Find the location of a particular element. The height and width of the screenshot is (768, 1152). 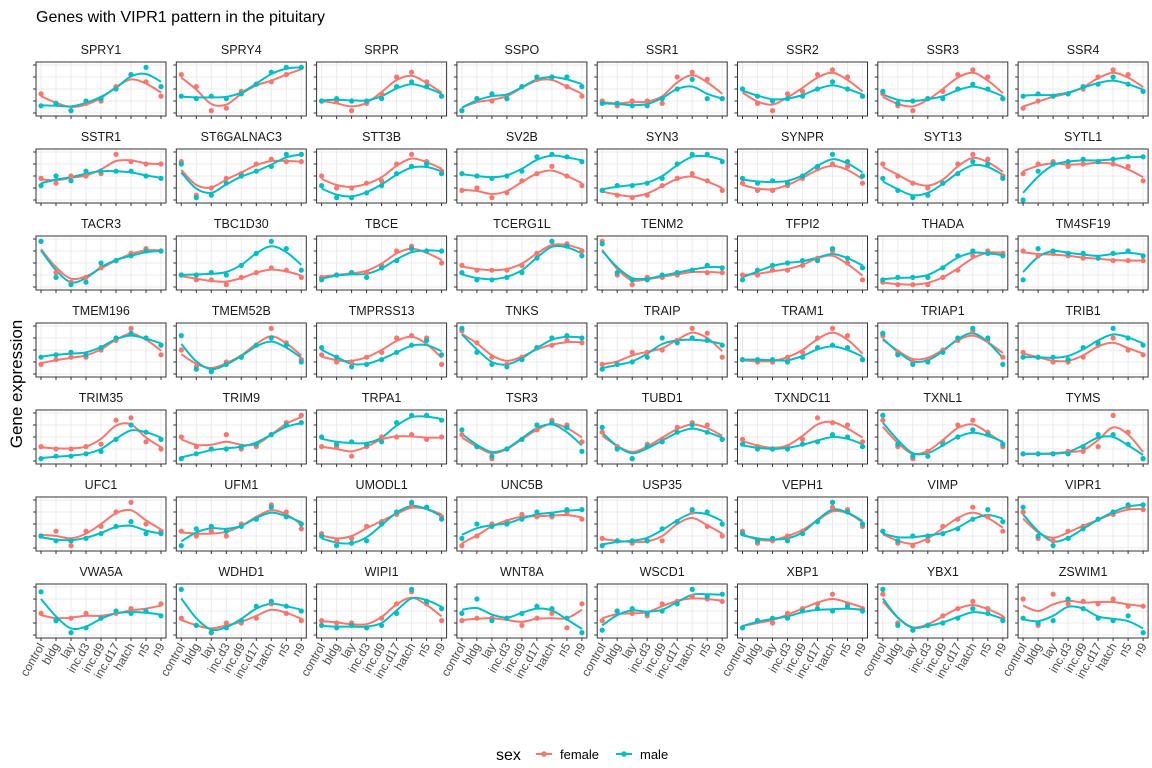

panel-title: SYT13 is located at coordinates (943, 137).